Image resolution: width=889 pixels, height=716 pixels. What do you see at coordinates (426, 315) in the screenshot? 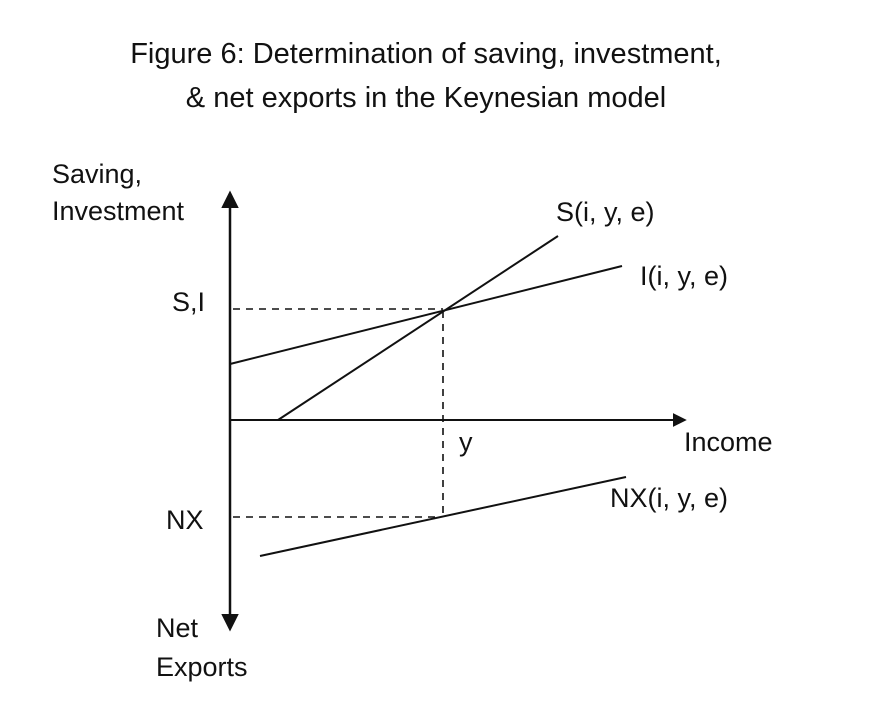
I see `investment-curve` at bounding box center [426, 315].